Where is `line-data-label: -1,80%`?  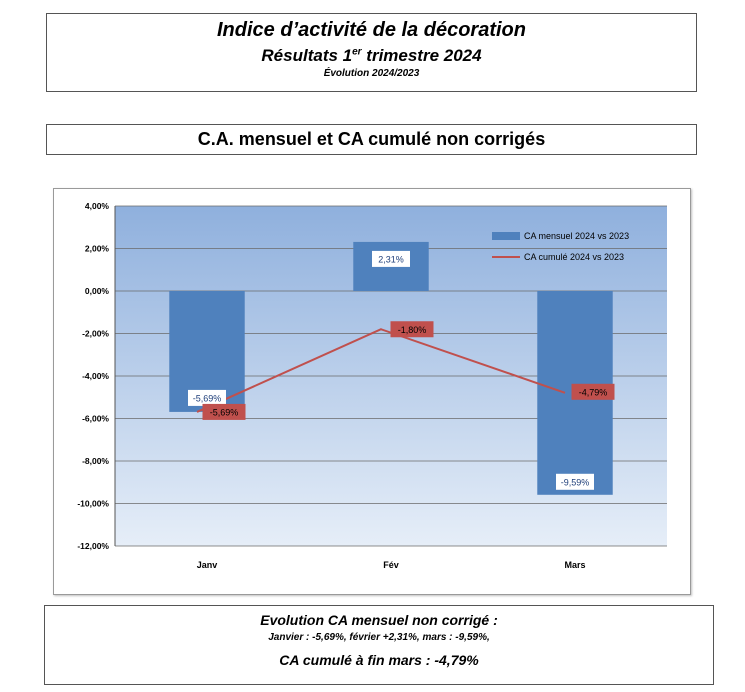 line-data-label: -1,80% is located at coordinates (412, 330).